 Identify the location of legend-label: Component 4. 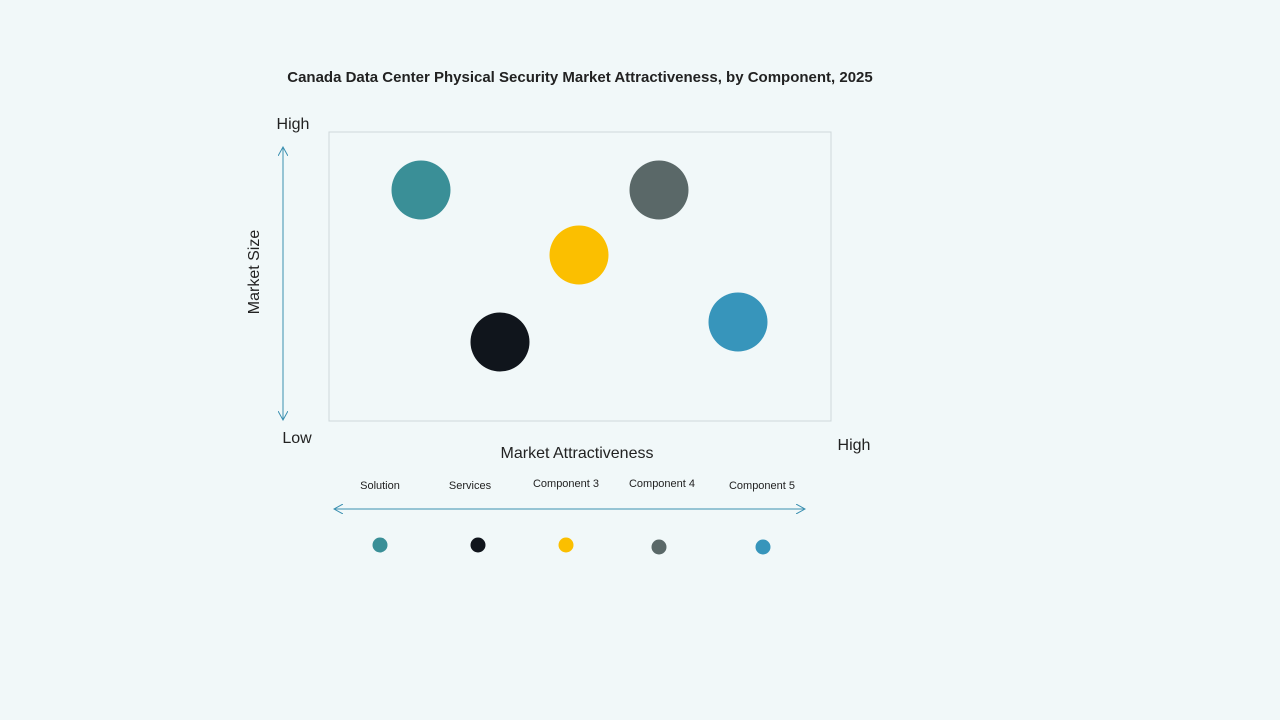
(662, 484).